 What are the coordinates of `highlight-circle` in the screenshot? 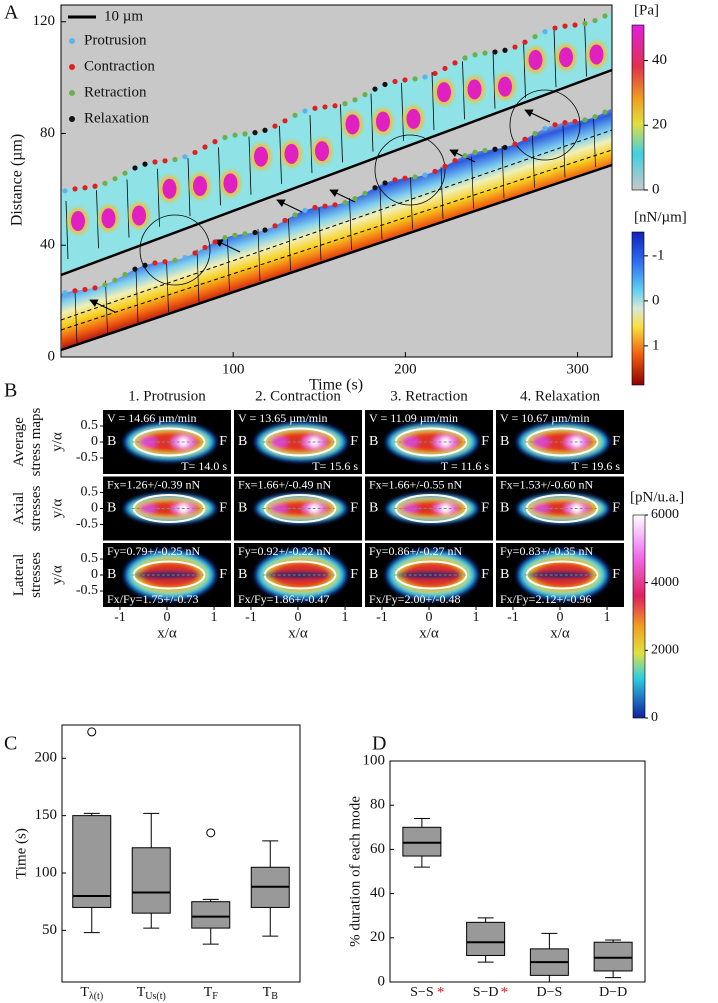 It's located at (410, 170).